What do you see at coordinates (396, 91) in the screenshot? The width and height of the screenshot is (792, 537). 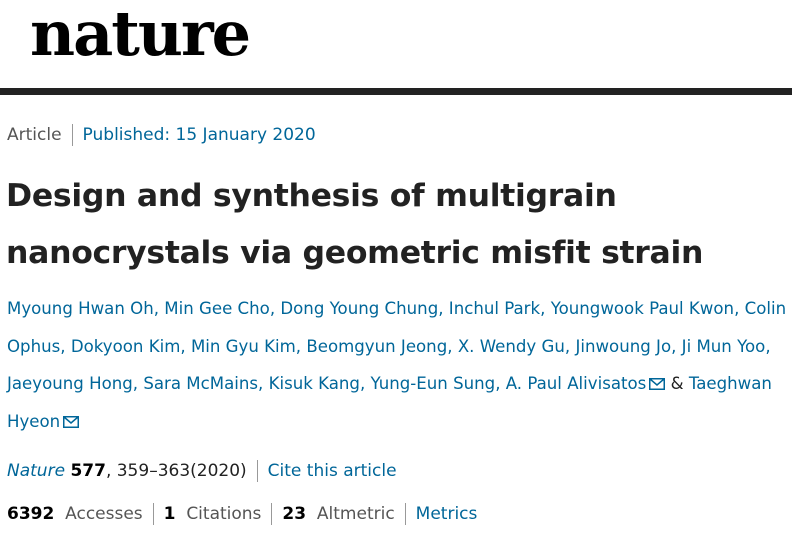 I see `header-divider` at bounding box center [396, 91].